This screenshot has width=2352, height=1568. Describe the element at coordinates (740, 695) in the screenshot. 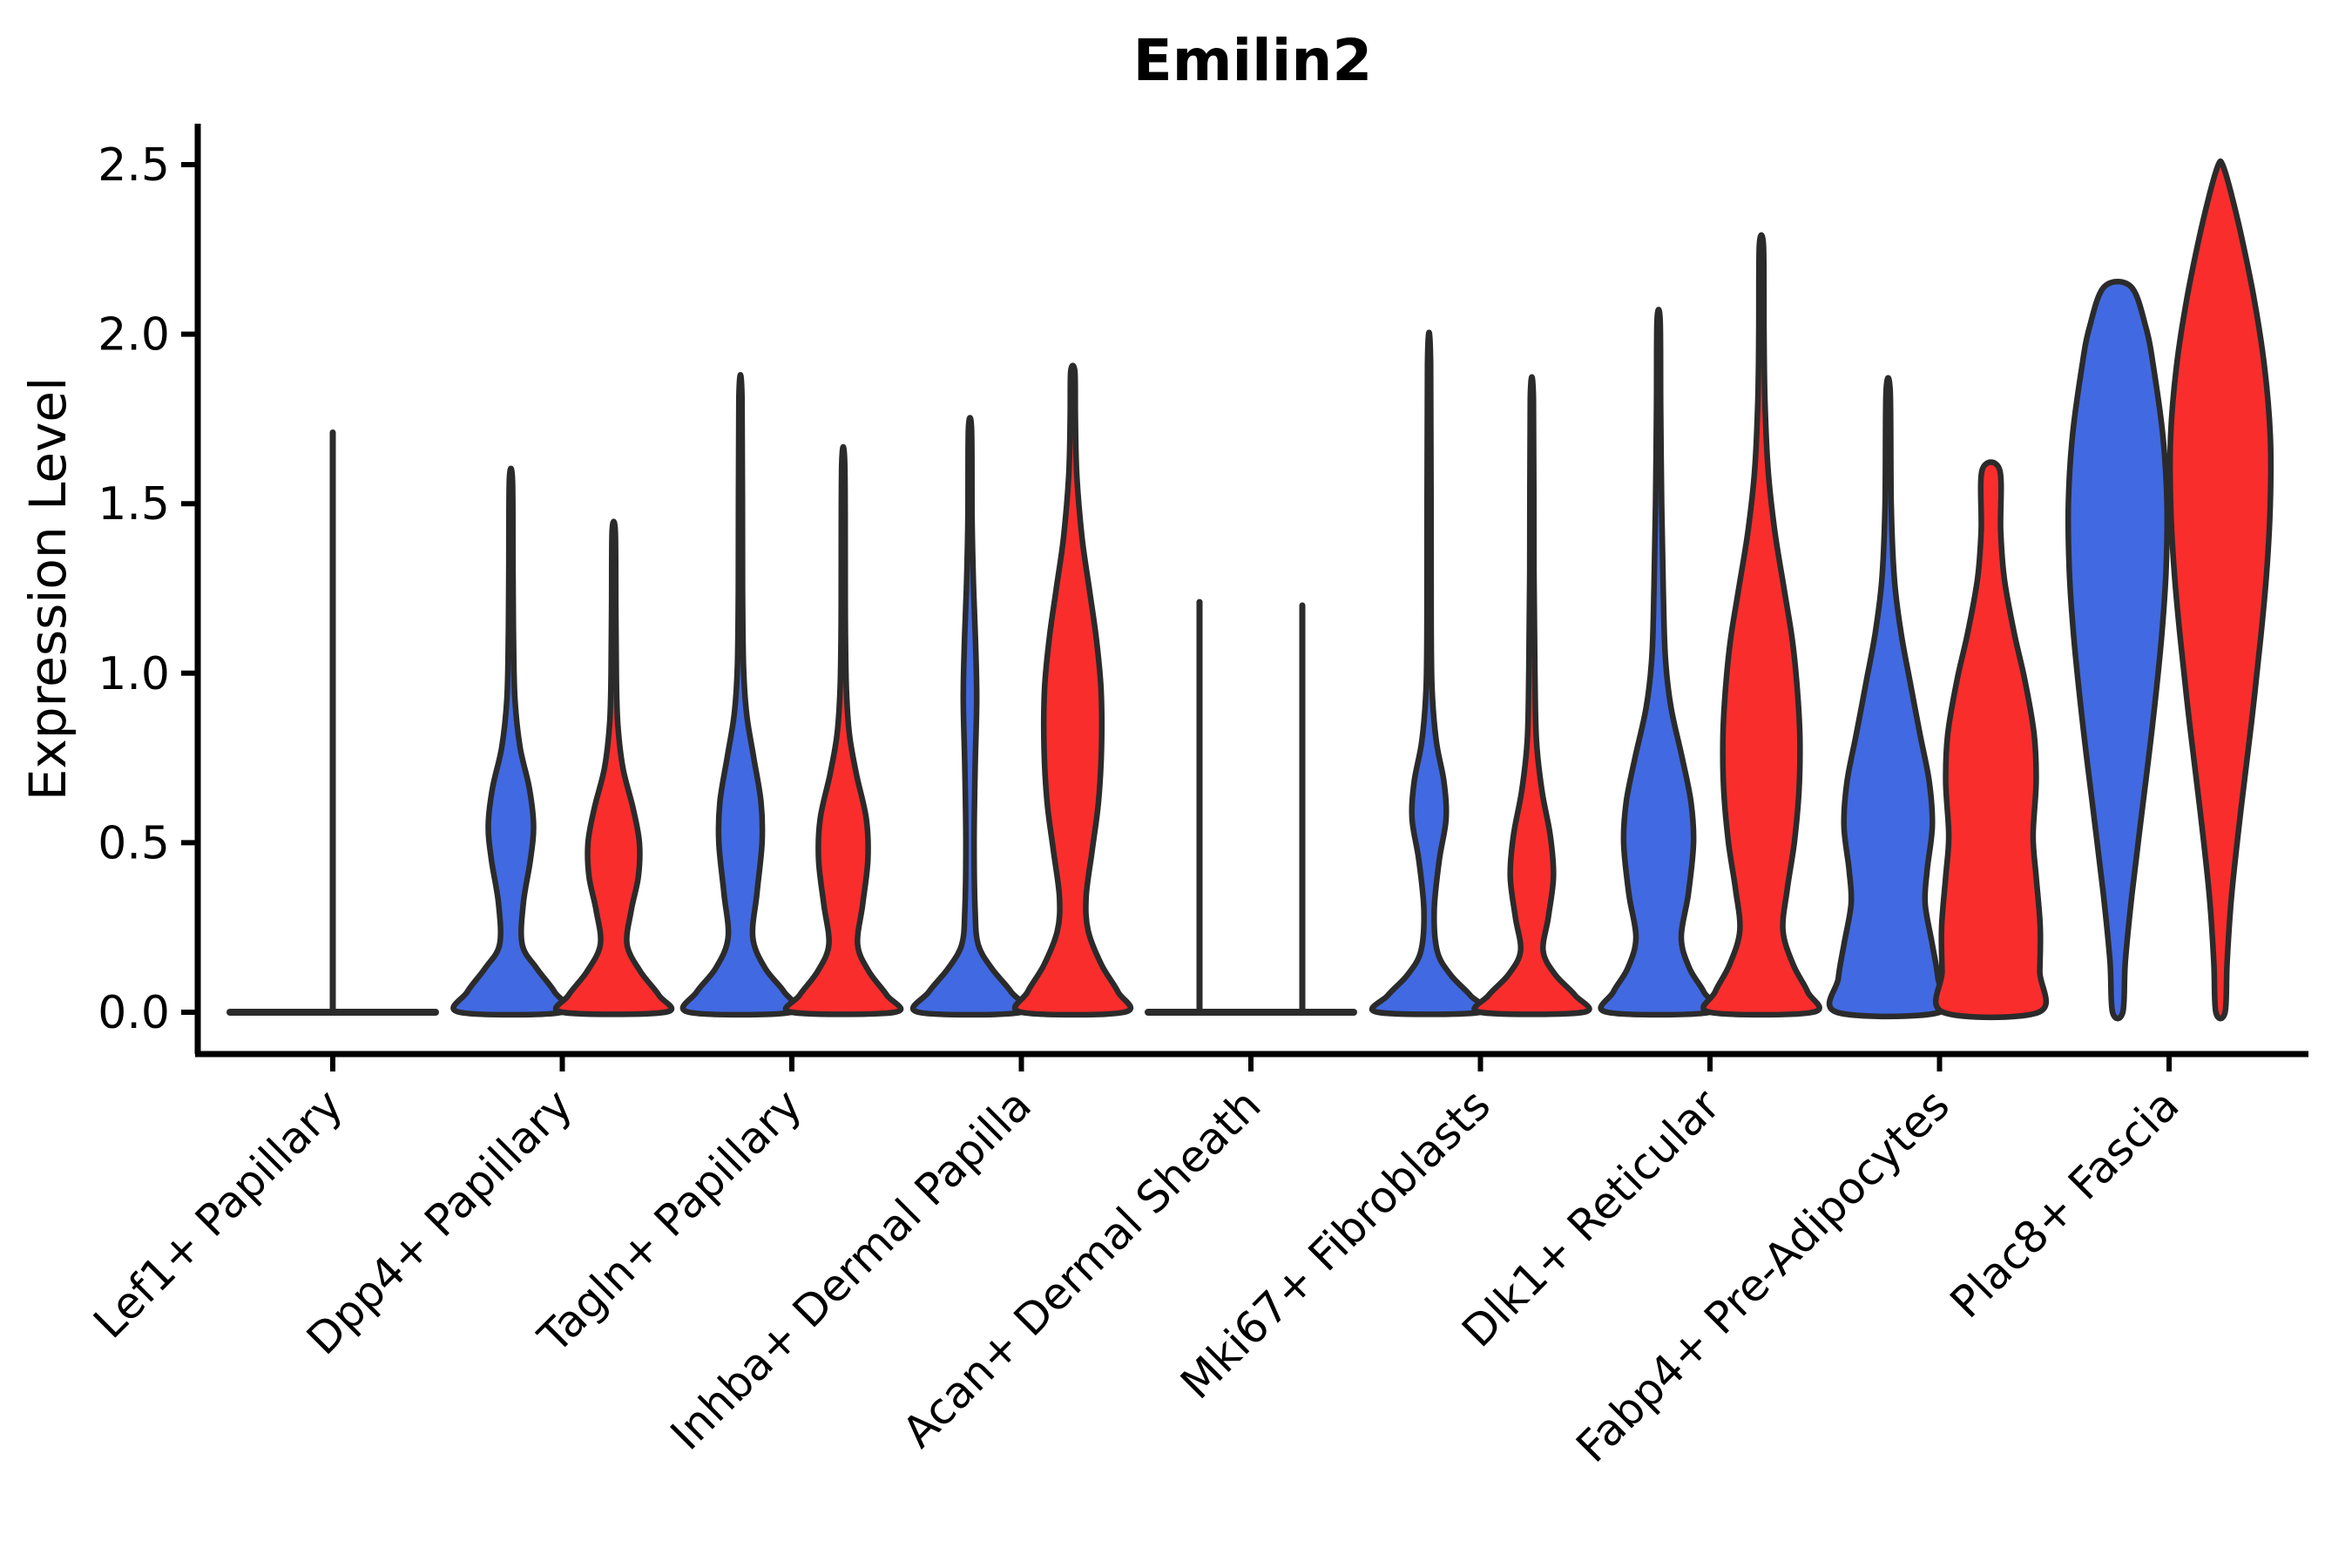

I see `violin-tagln-papillary-blue` at that location.